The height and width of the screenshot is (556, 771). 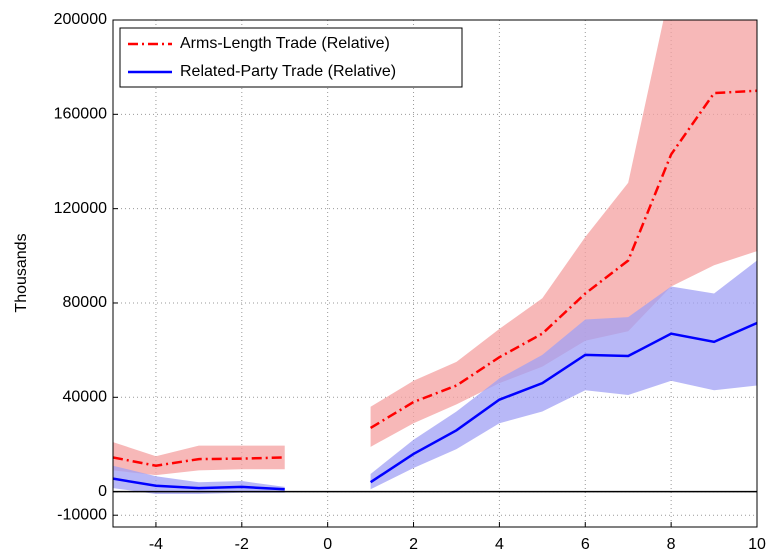 I want to click on y-tick-label: 160000, so click(x=80, y=114).